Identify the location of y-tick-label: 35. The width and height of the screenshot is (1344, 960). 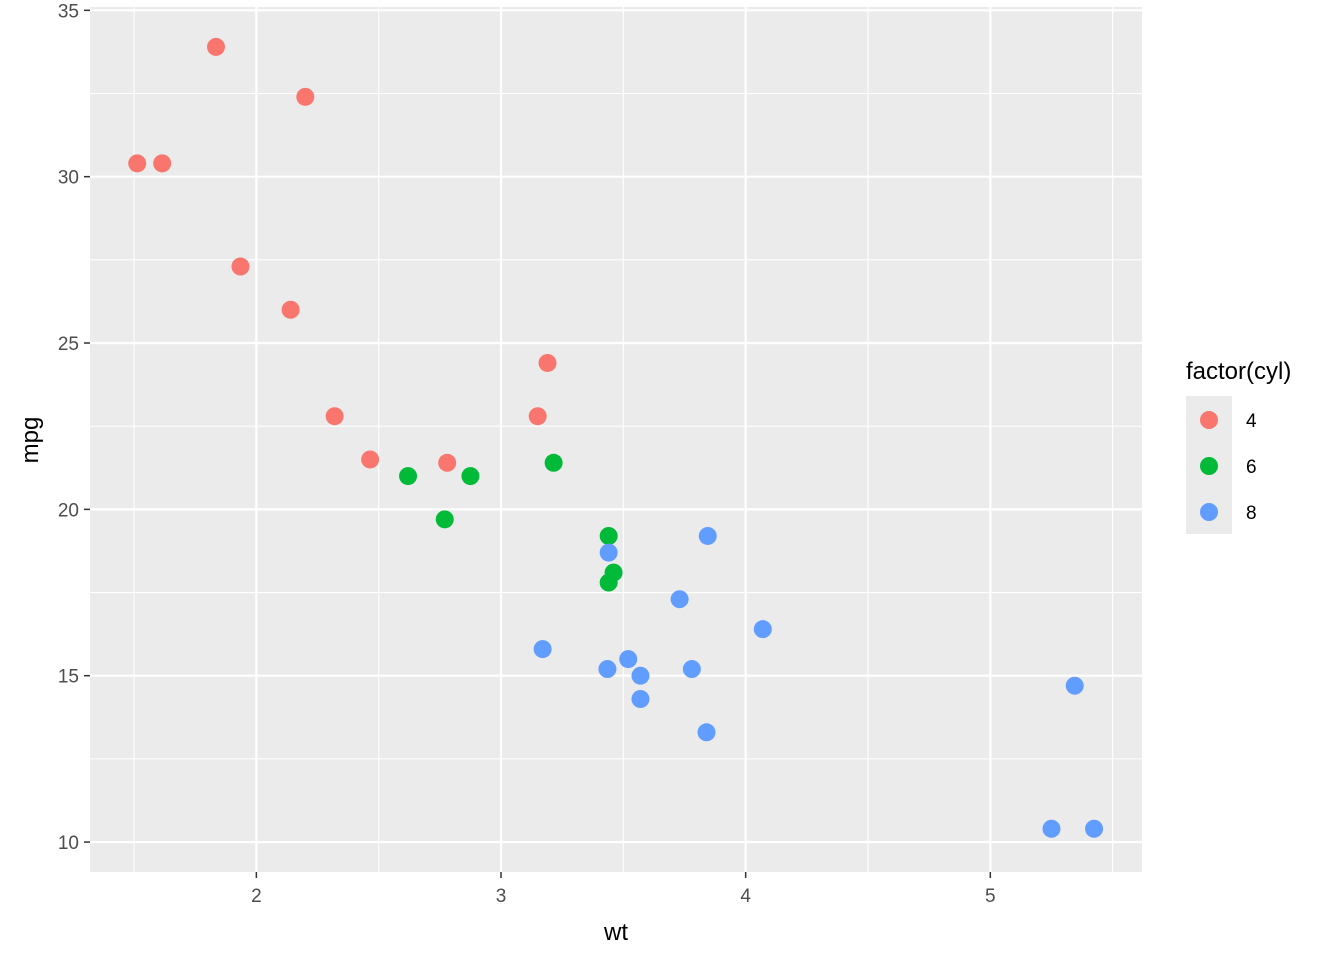
(68, 11).